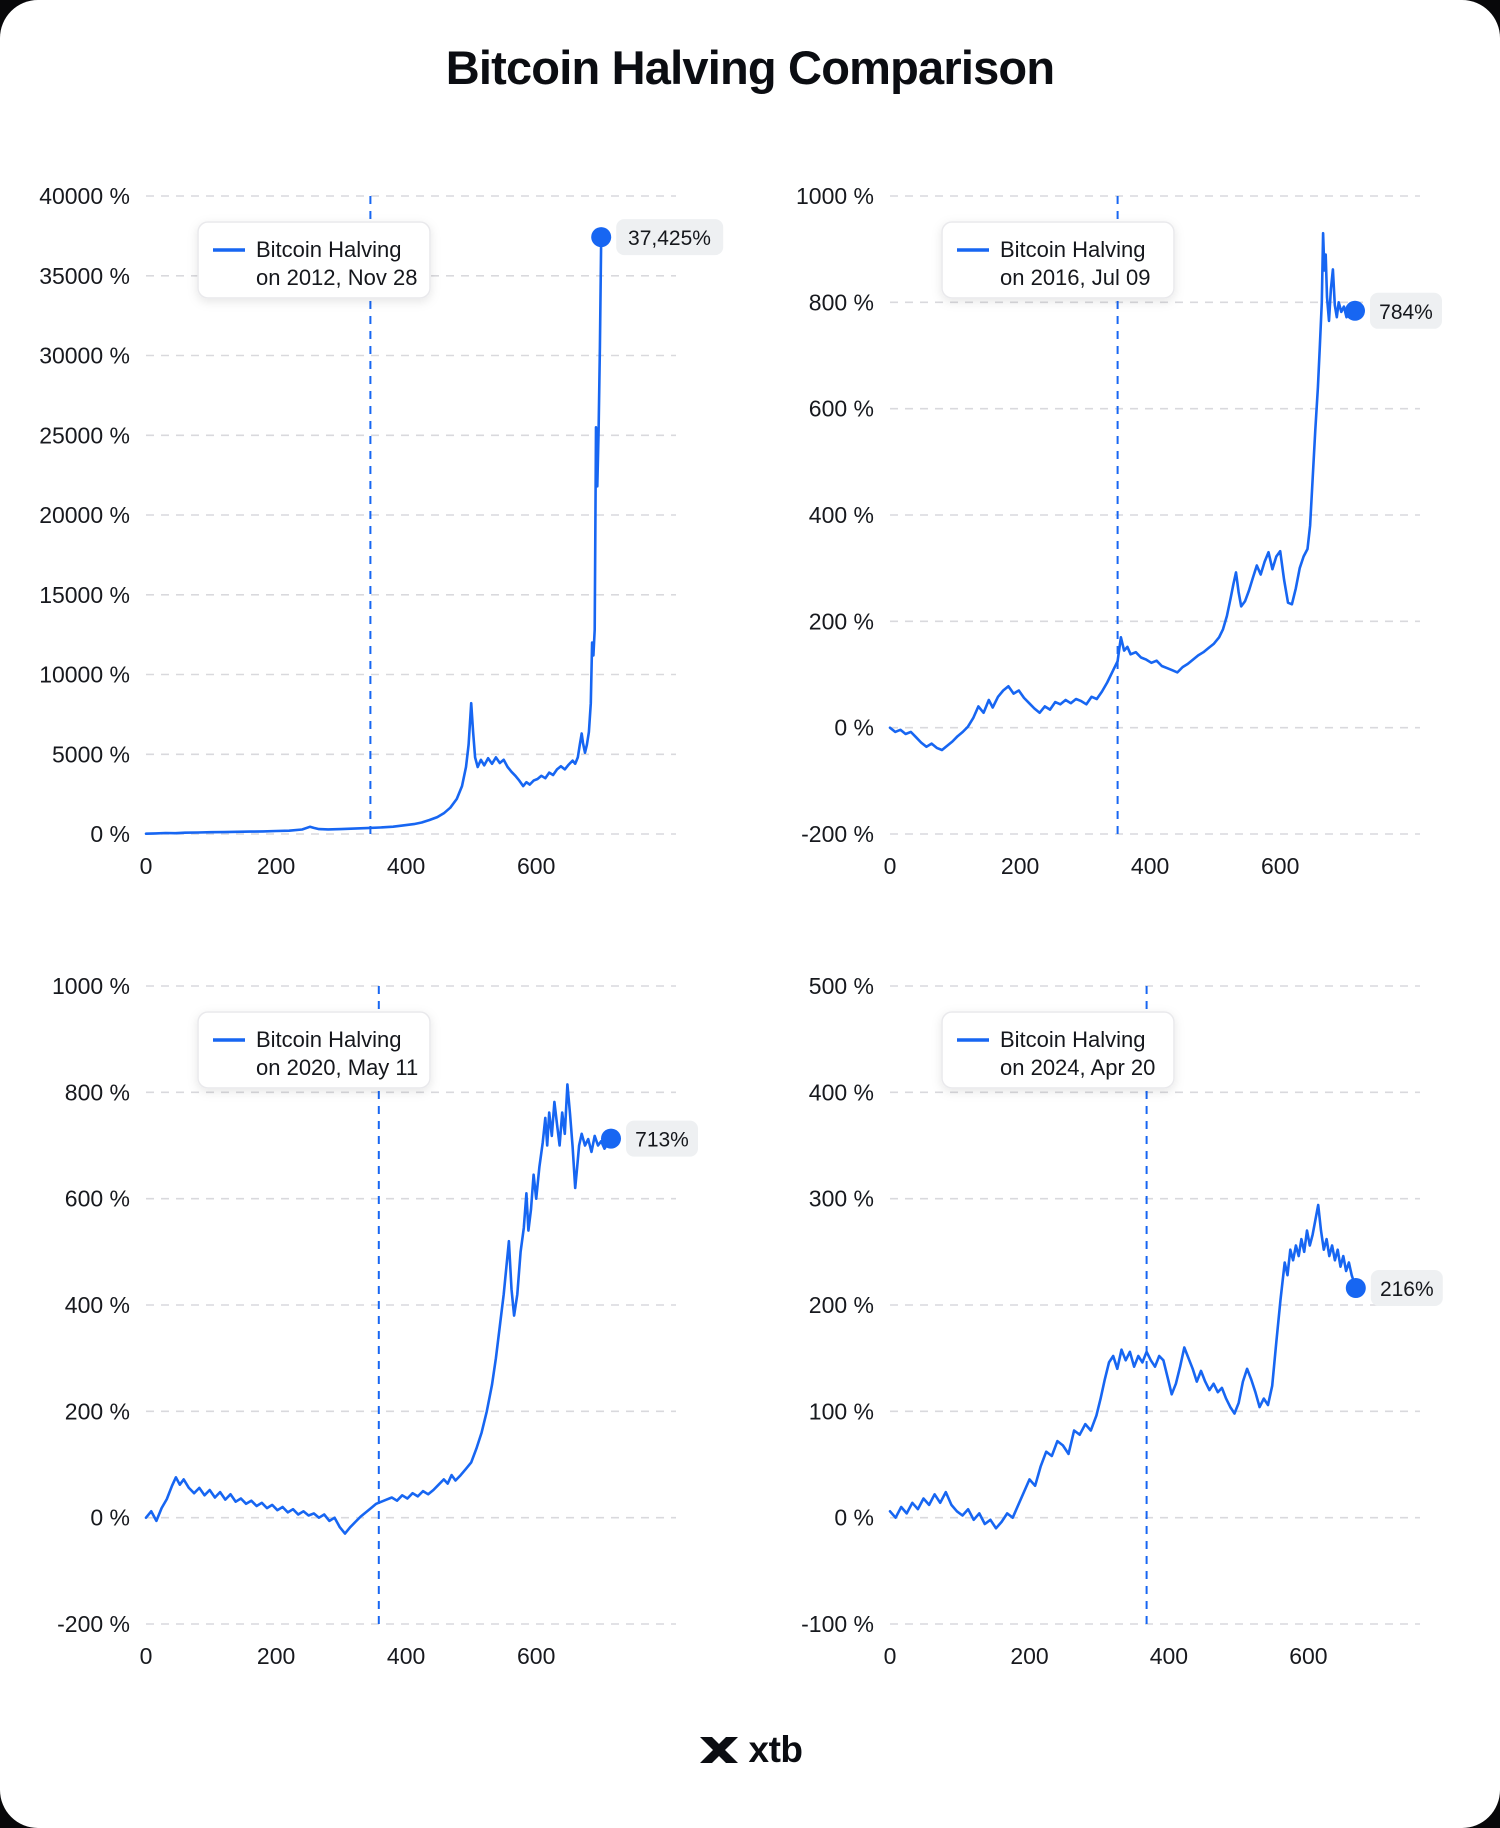 The image size is (1500, 1828). Describe the element at coordinates (750, 67) in the screenshot. I see `page-title: Bitcoin Halving Comparison` at that location.